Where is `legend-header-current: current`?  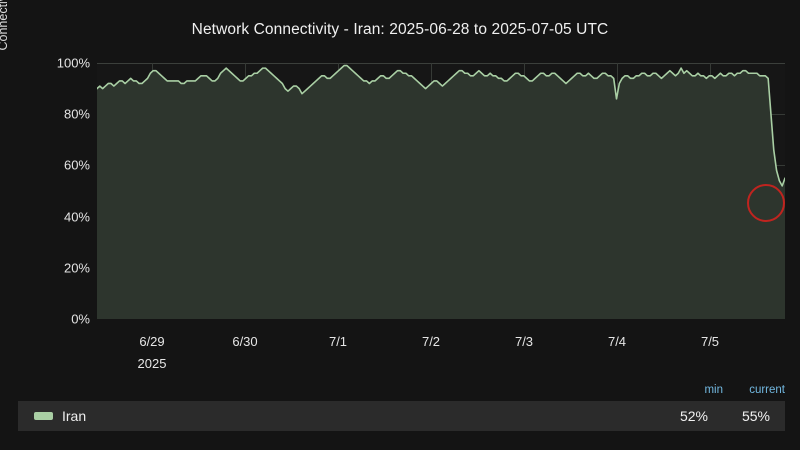
legend-header-current: current is located at coordinates (767, 390).